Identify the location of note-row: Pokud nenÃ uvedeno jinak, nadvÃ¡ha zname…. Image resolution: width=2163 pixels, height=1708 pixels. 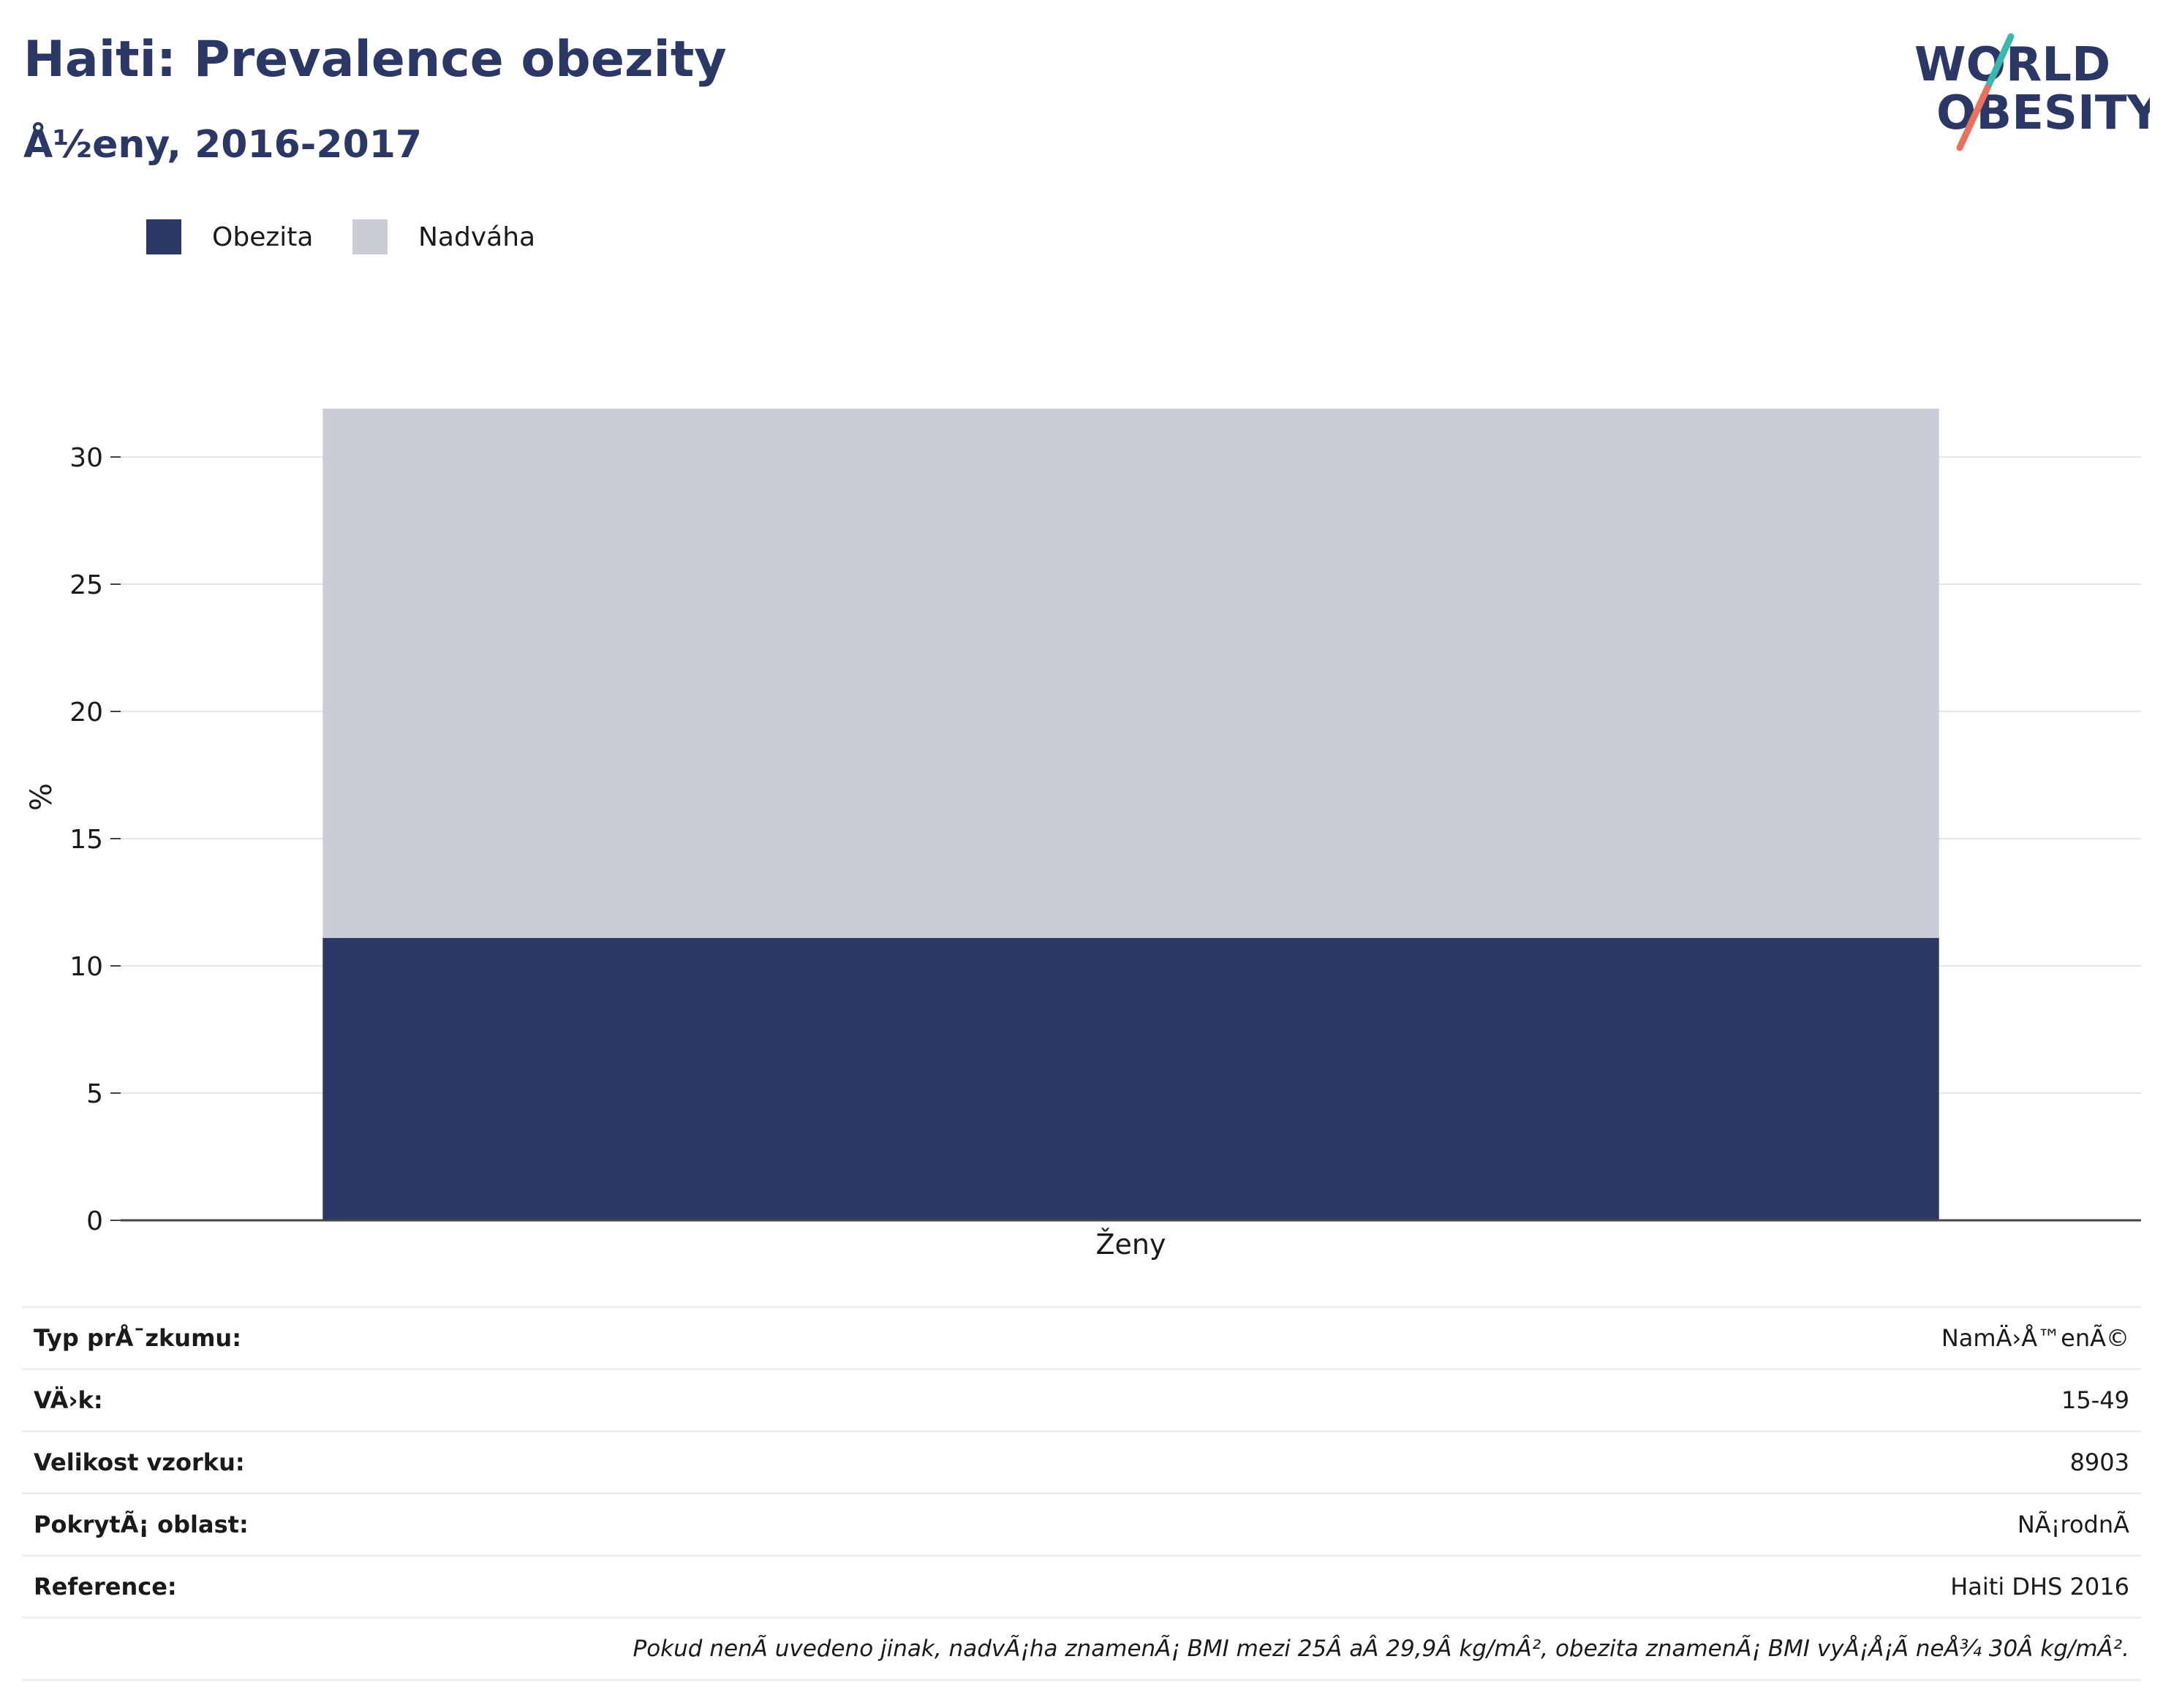
(1081, 1649).